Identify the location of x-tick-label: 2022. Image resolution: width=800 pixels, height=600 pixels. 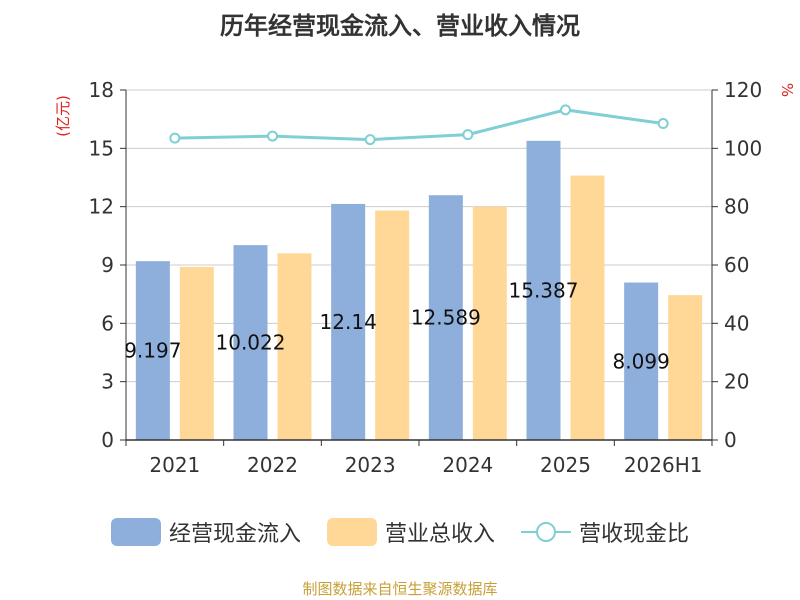
(272, 465).